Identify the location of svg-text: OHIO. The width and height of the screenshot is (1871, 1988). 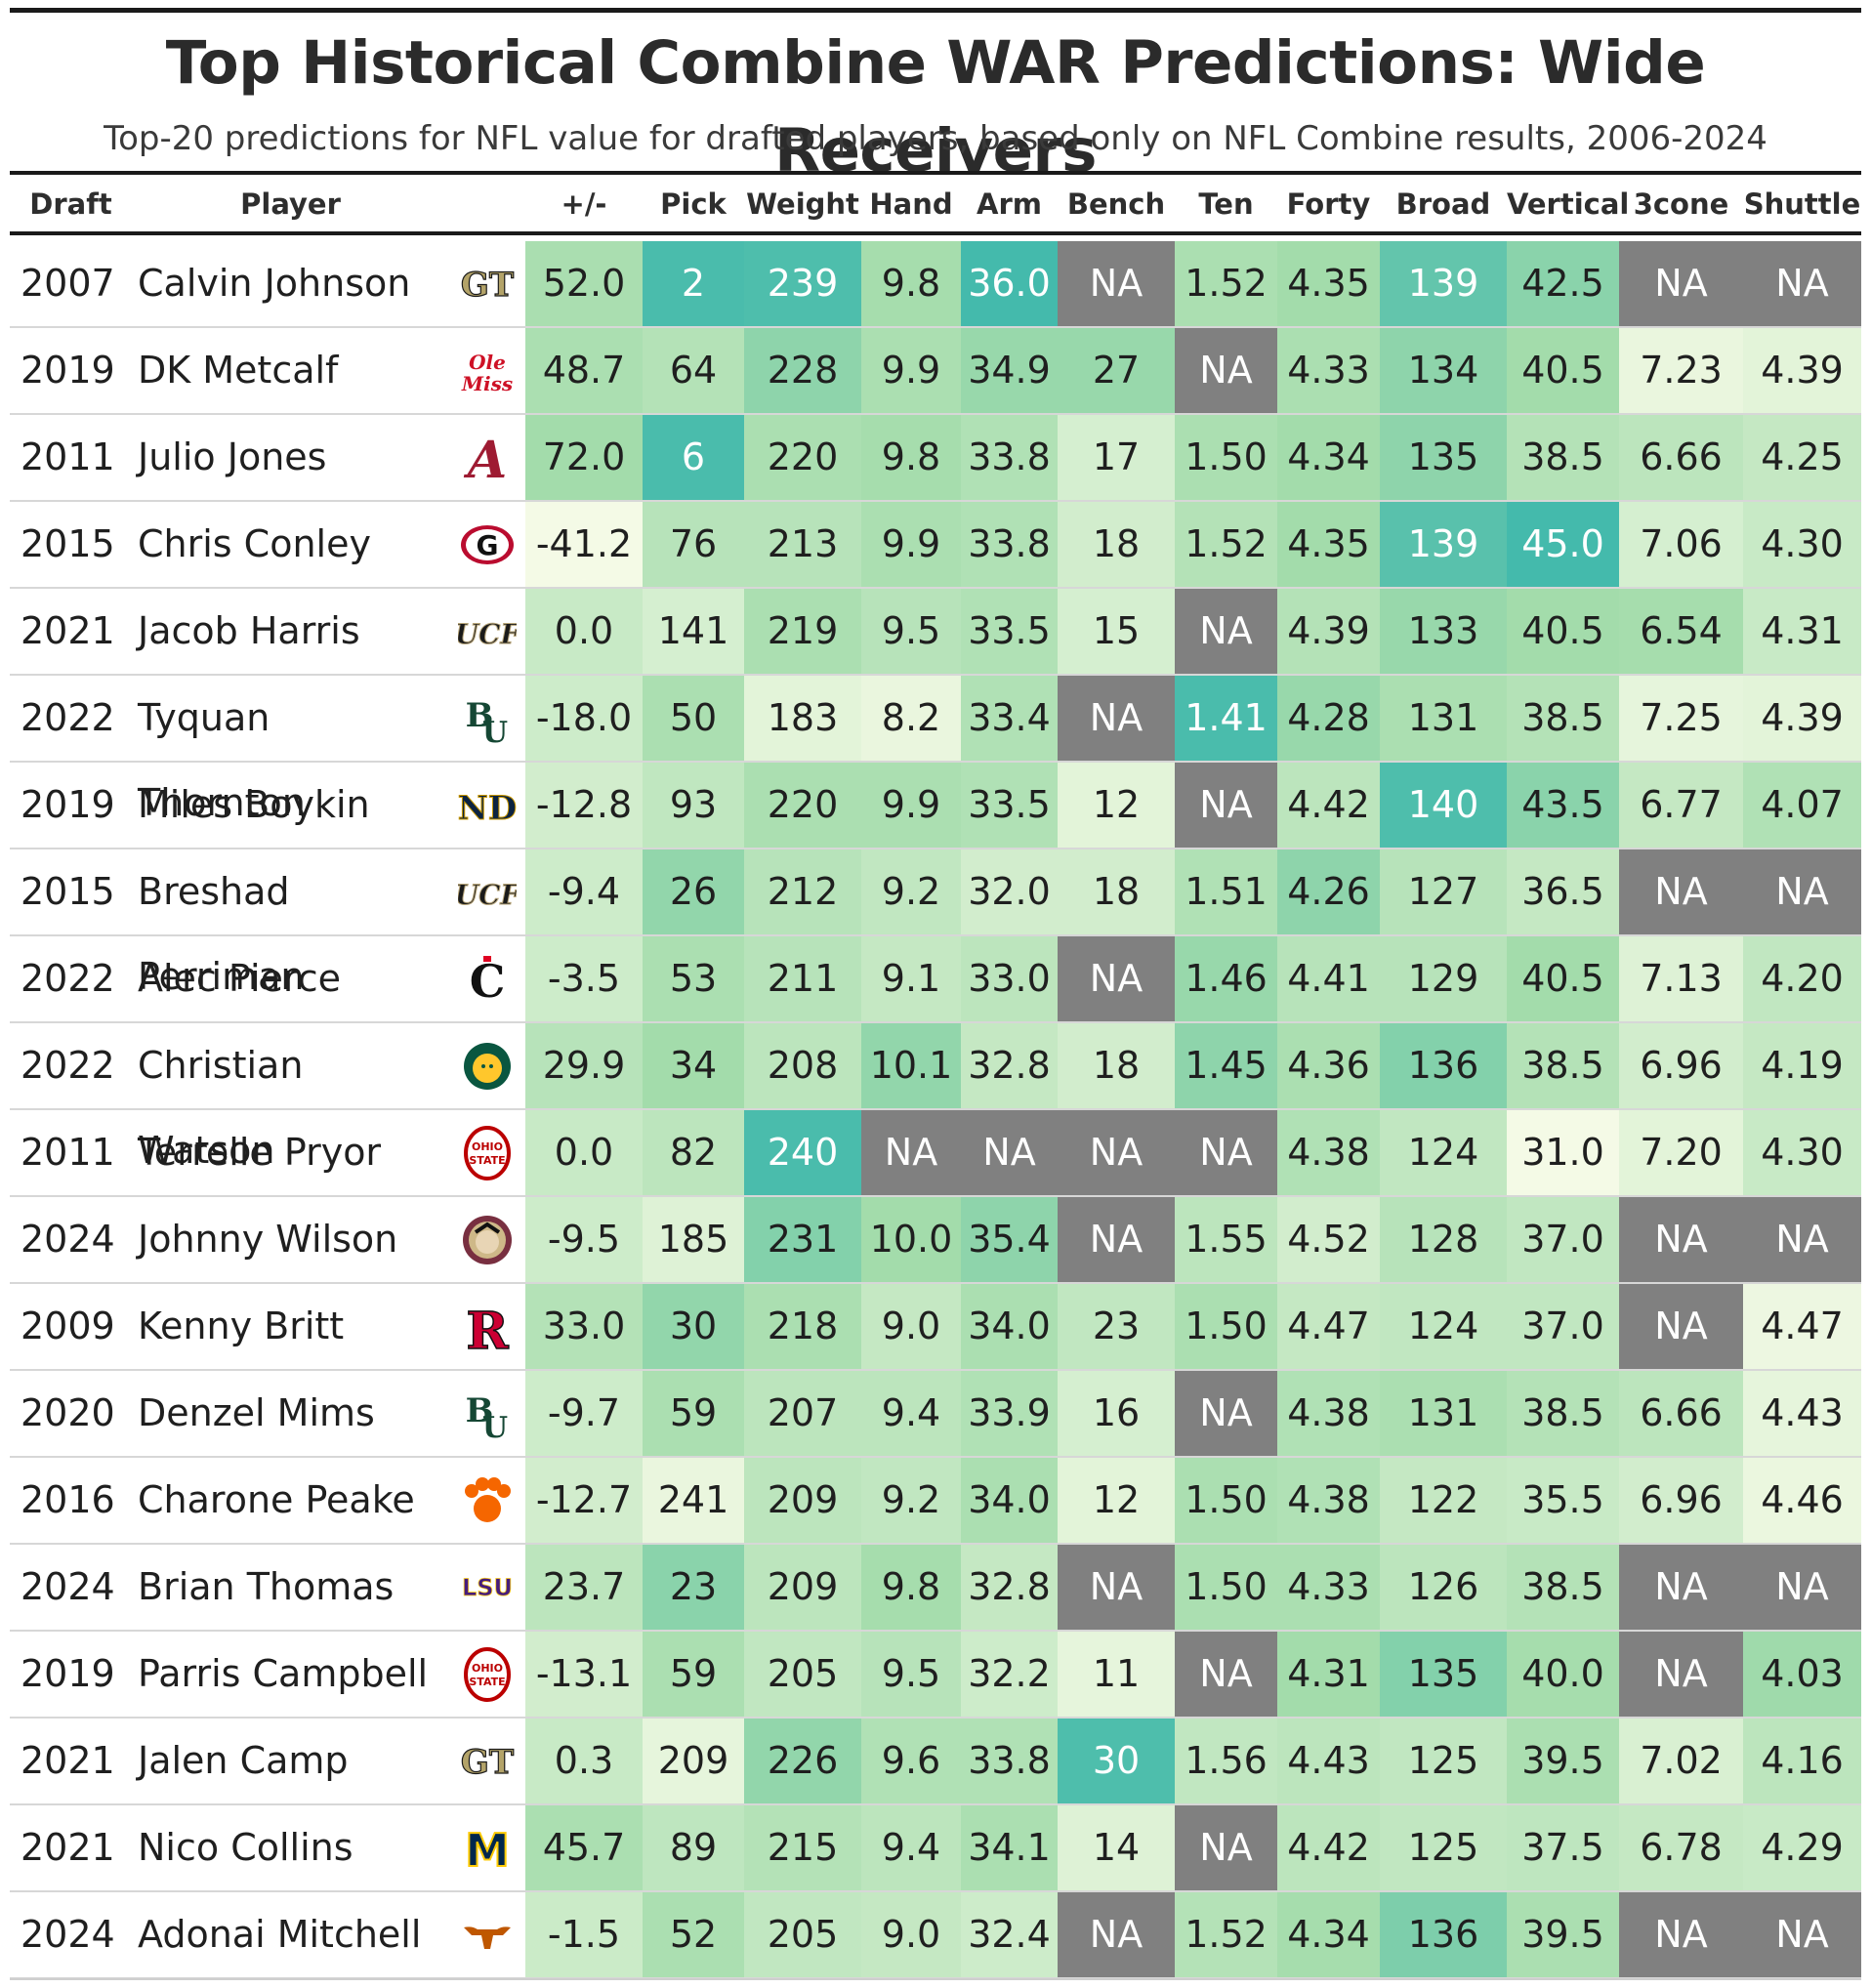
(487, 1668).